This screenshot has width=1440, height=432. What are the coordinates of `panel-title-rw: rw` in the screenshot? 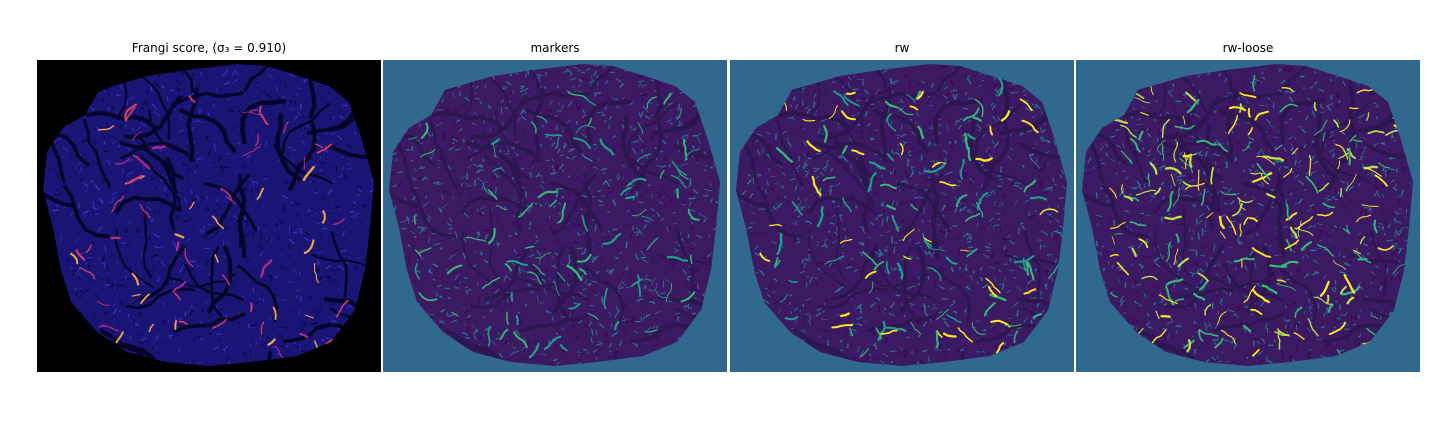 It's located at (902, 48).